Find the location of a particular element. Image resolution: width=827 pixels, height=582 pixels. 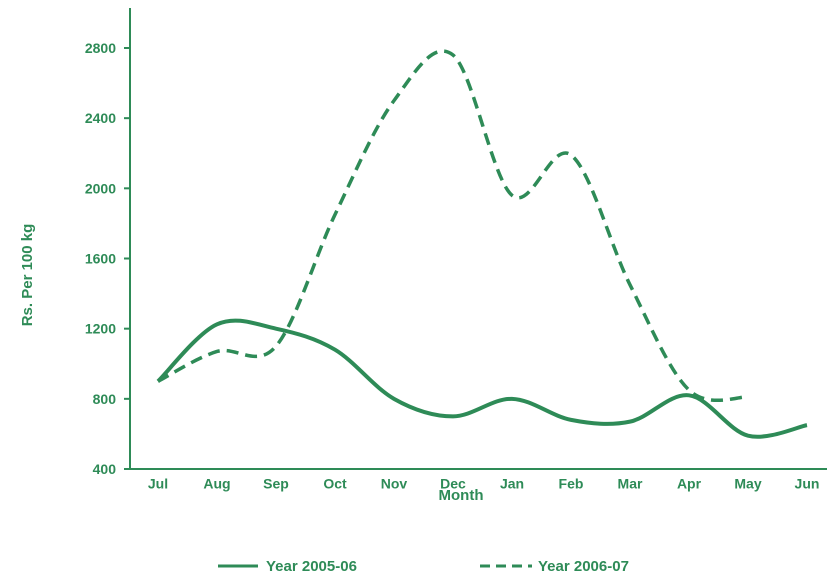

legend: Year 2005-06 Year 2006-07 is located at coordinates (423, 566).